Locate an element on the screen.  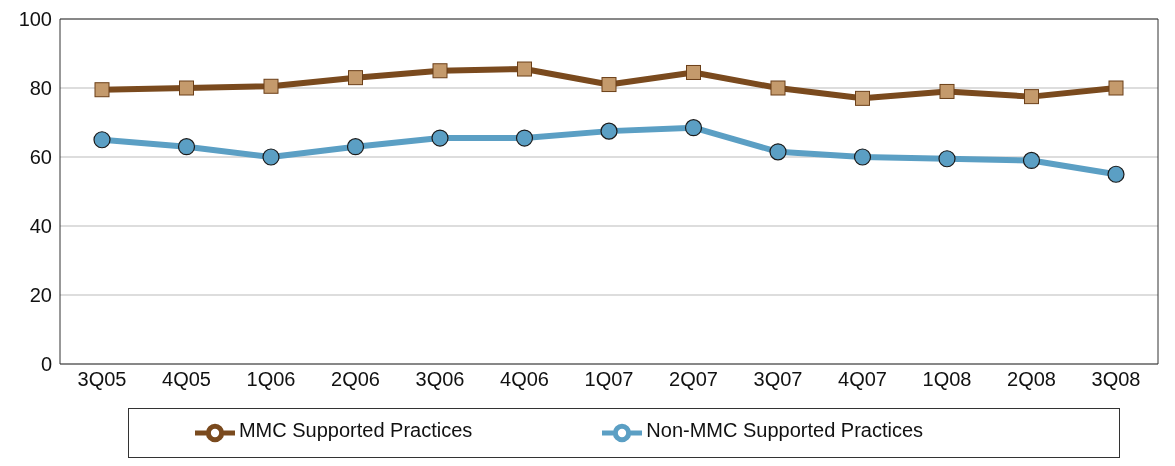
x-tick-label: 3Q08 is located at coordinates (1116, 379).